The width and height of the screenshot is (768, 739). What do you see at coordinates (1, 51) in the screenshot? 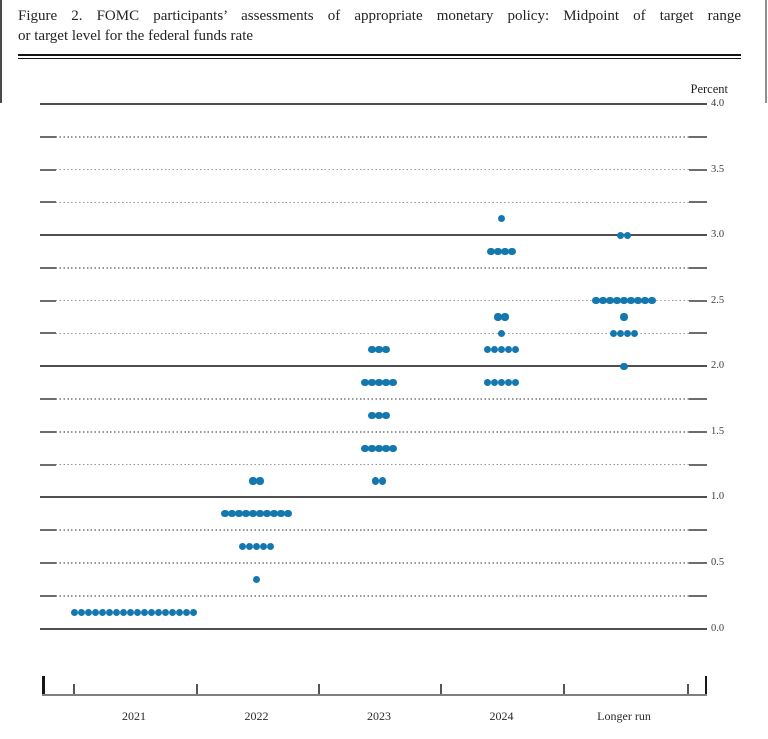
I see `page-edge-artifact-left` at bounding box center [1, 51].